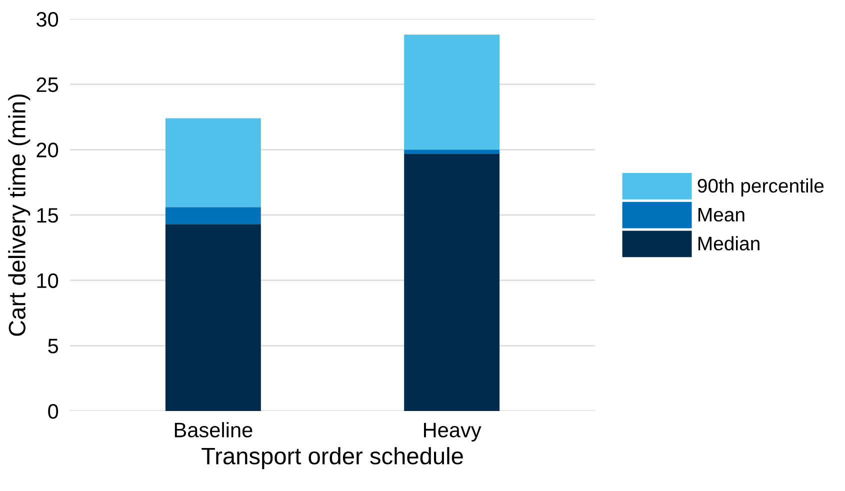 This screenshot has height=491, width=845. Describe the element at coordinates (47, 215) in the screenshot. I see `y-tick-label: 15` at that location.